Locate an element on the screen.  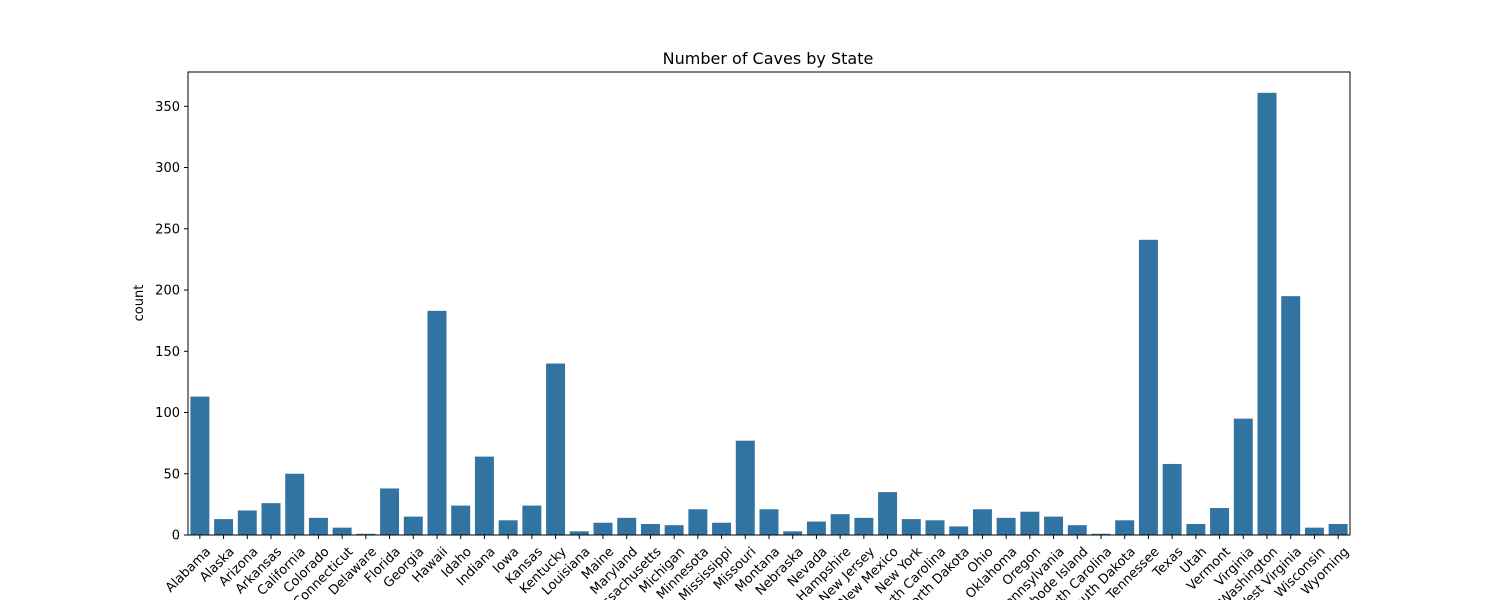
bar-vermont is located at coordinates (1220, 521).